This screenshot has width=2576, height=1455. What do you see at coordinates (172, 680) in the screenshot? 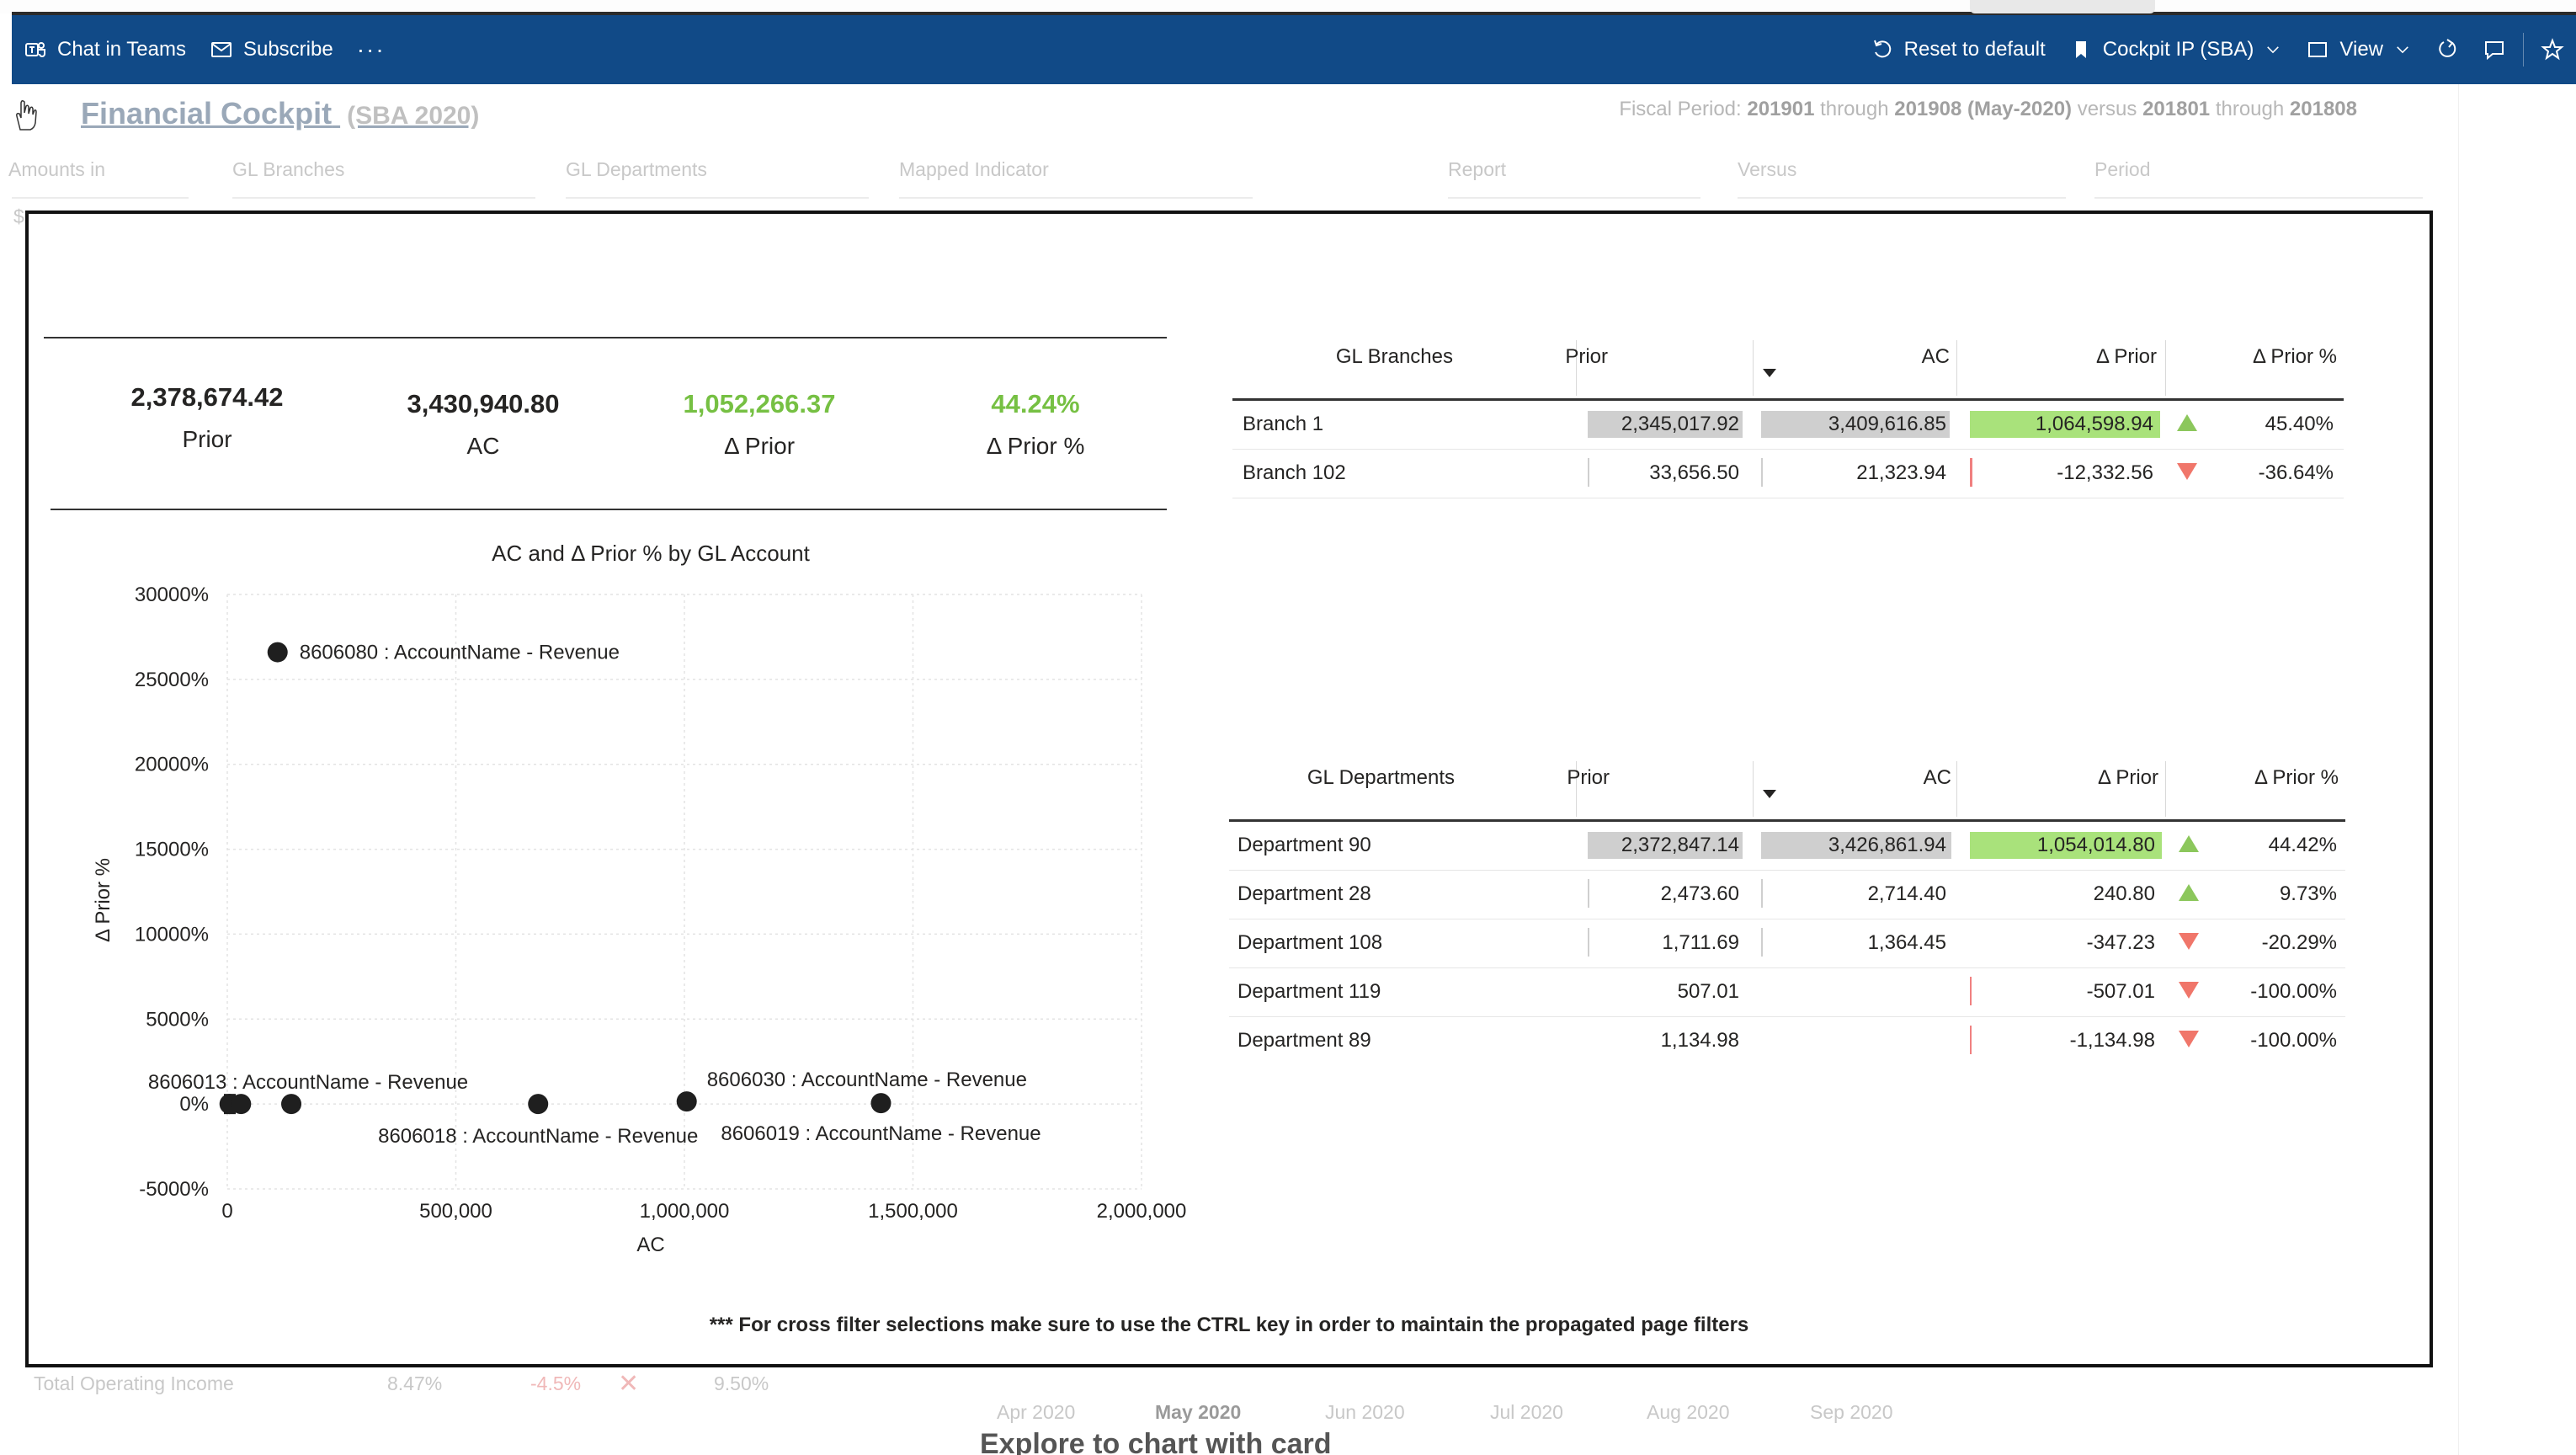
I see `y-tick-label: 25000%` at bounding box center [172, 680].